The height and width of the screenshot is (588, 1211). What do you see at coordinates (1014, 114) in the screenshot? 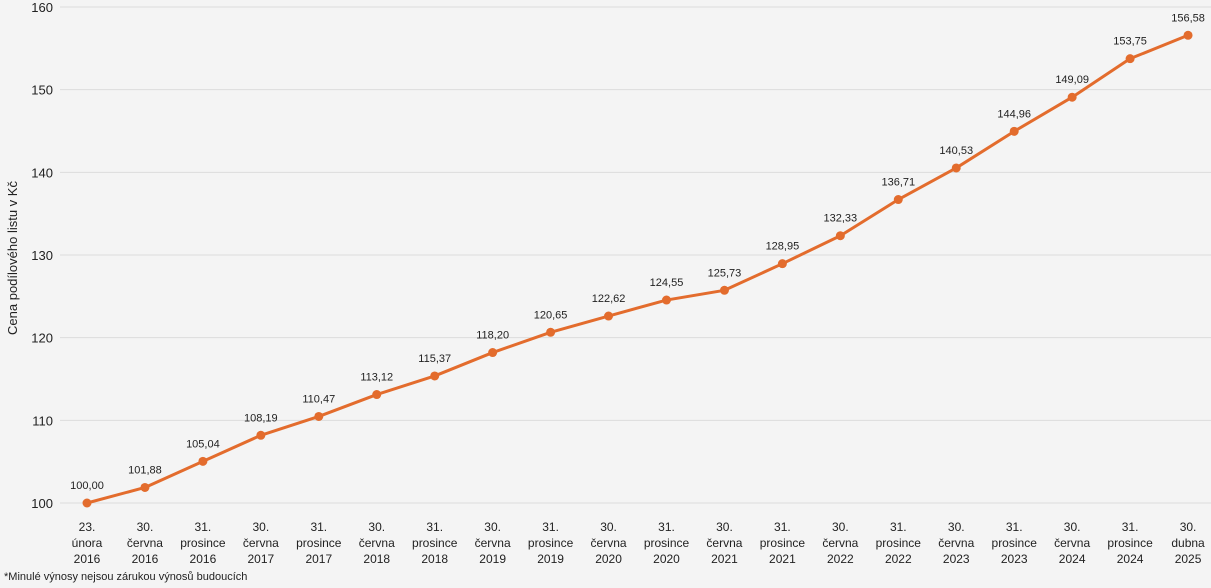
I see `data-label: 144,96` at bounding box center [1014, 114].